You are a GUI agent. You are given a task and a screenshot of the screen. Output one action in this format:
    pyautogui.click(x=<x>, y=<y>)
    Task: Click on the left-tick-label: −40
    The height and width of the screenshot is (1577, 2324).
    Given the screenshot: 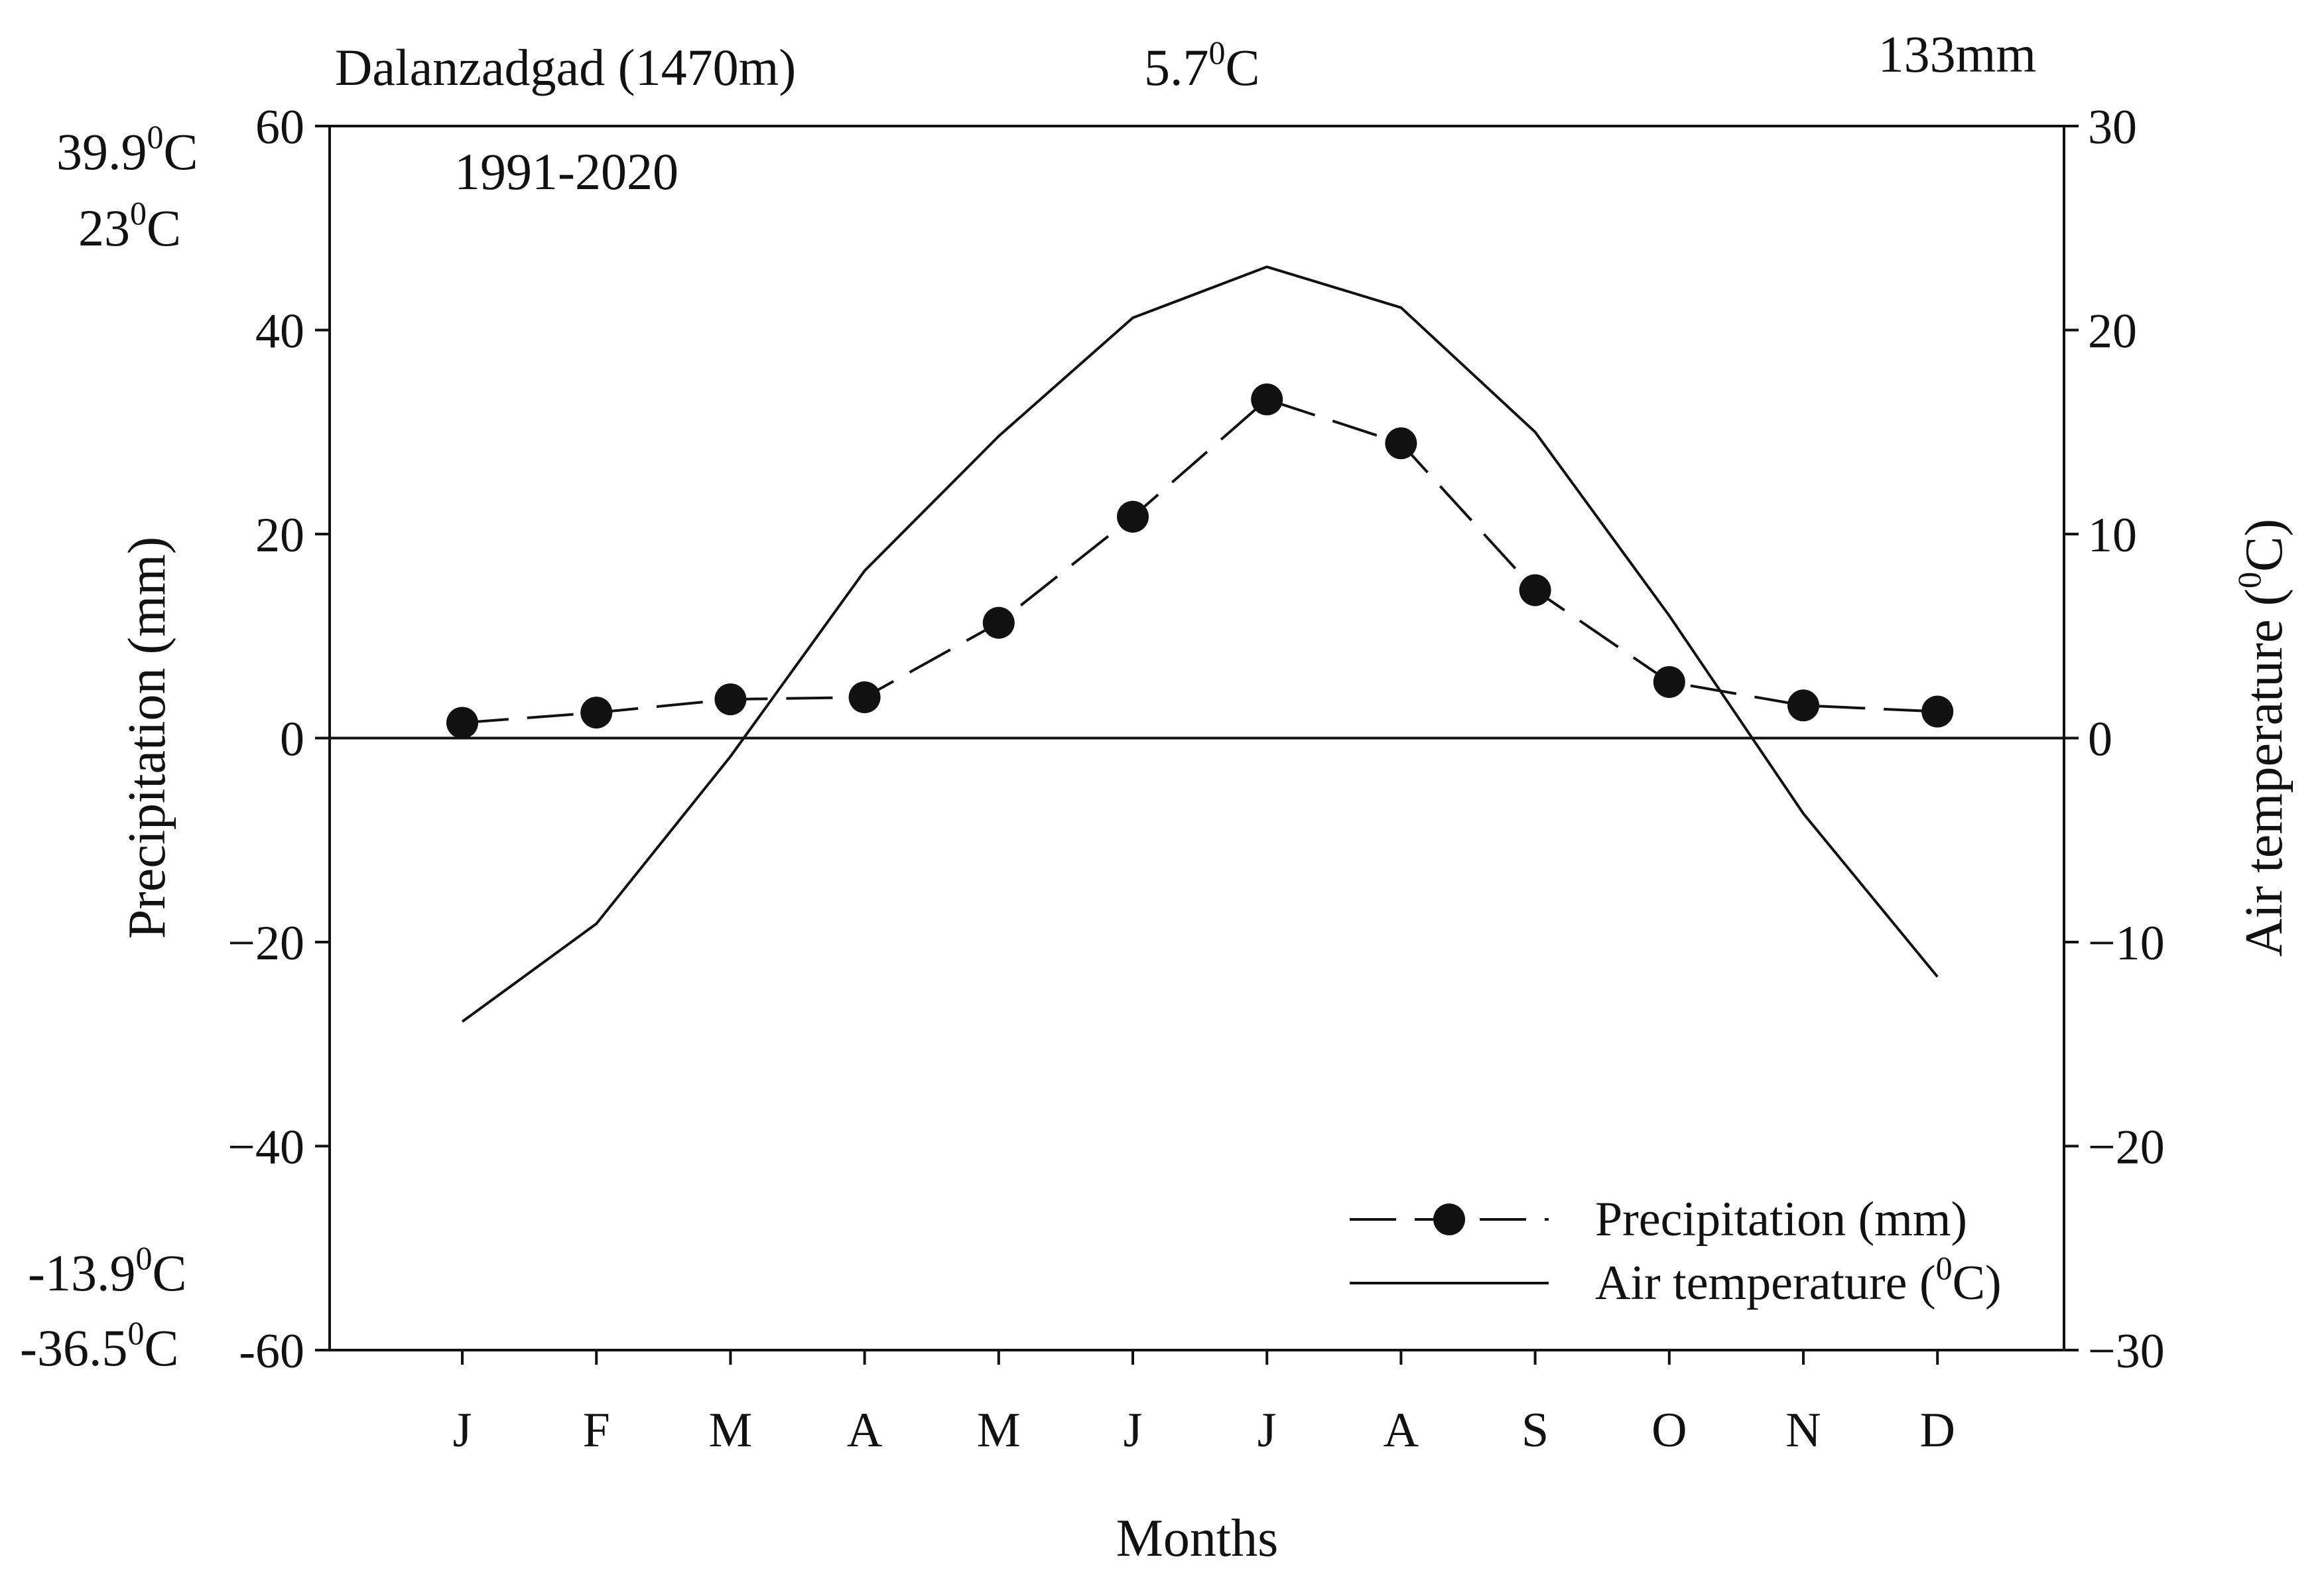 What is the action you would take?
    pyautogui.click(x=265, y=1148)
    